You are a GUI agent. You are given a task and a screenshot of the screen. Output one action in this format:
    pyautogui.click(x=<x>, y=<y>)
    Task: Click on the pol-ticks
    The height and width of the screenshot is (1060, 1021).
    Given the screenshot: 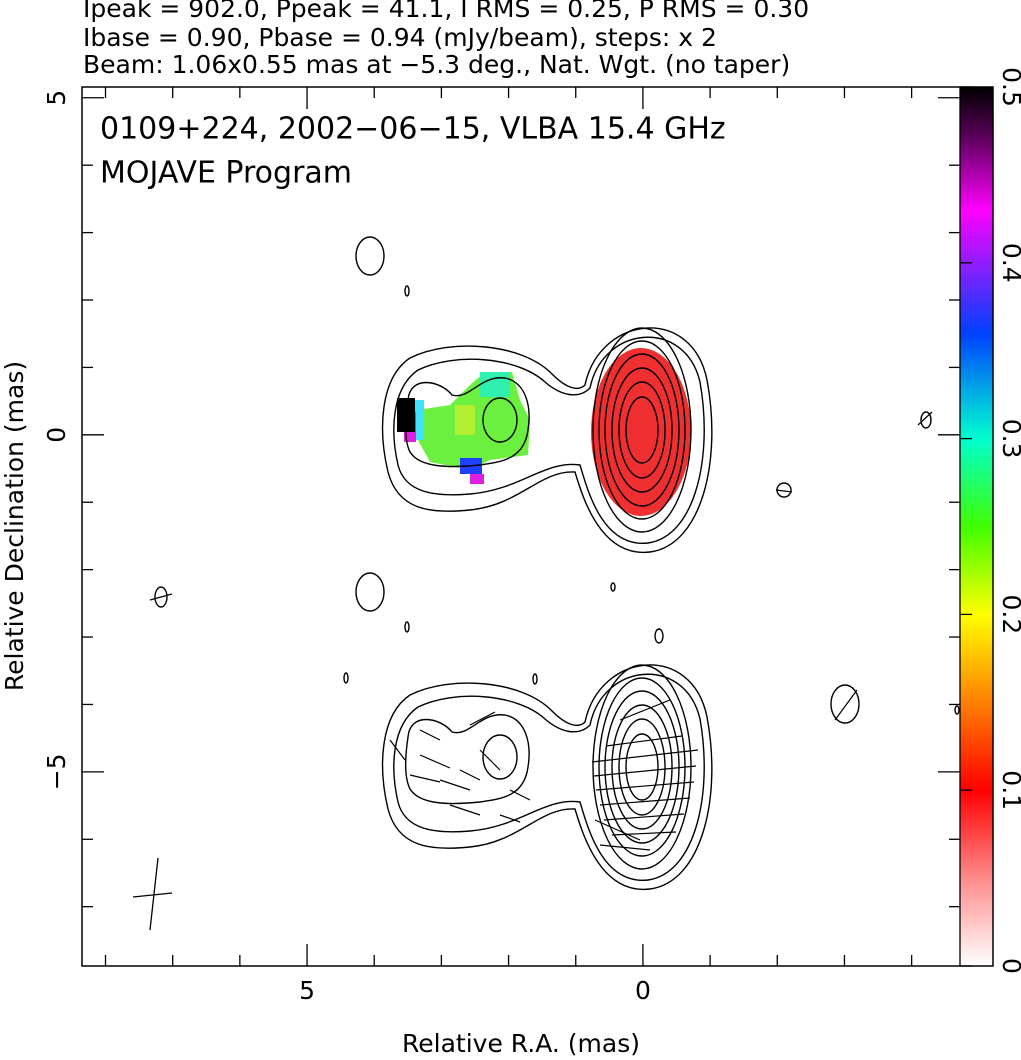 What is the action you would take?
    pyautogui.click(x=544, y=775)
    